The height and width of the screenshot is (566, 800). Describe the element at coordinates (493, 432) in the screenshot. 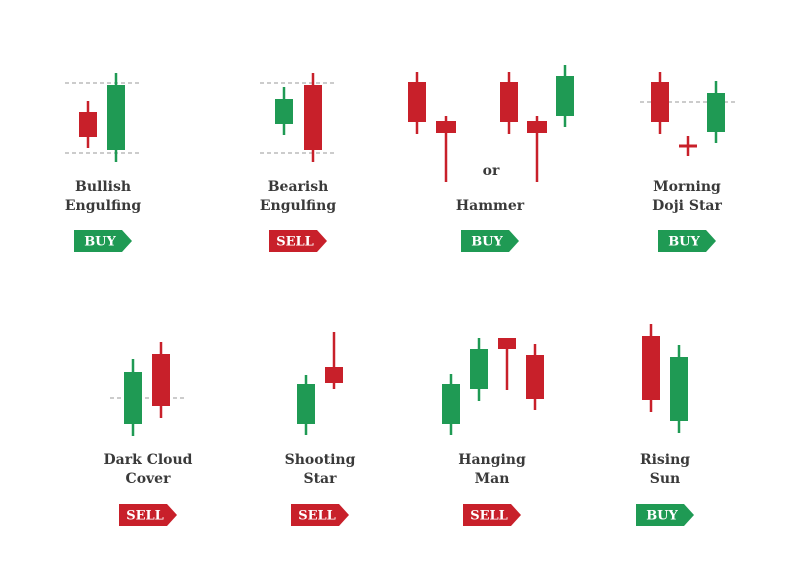

I see `pattern: Hanging Man SELL` at that location.